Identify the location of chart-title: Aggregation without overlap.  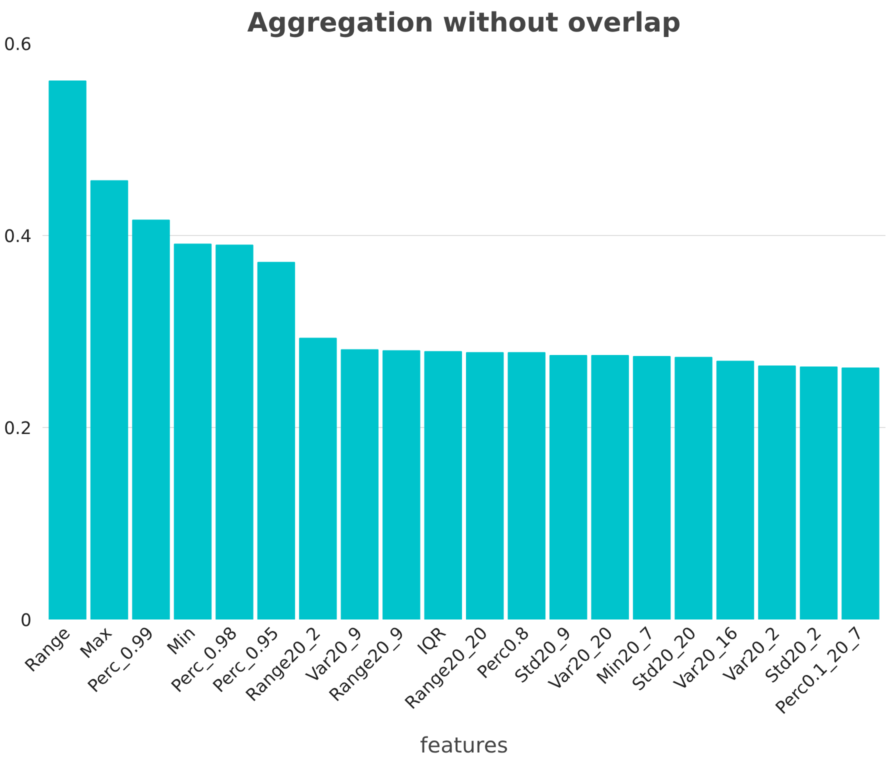
(464, 23).